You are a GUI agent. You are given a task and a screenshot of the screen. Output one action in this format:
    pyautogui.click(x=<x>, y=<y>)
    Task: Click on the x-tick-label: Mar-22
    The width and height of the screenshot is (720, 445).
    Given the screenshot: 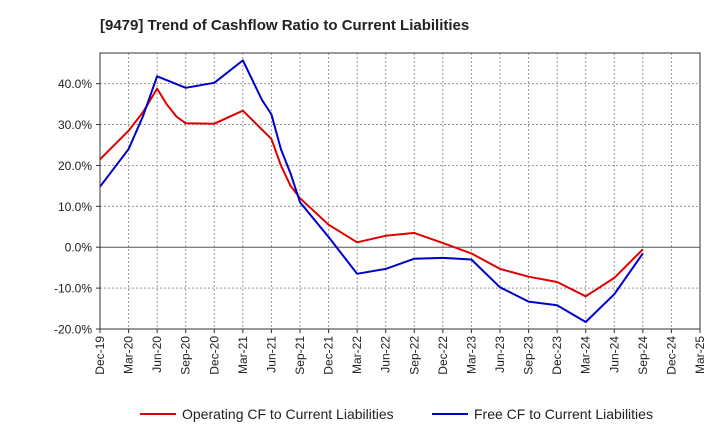 What is the action you would take?
    pyautogui.click(x=357, y=355)
    